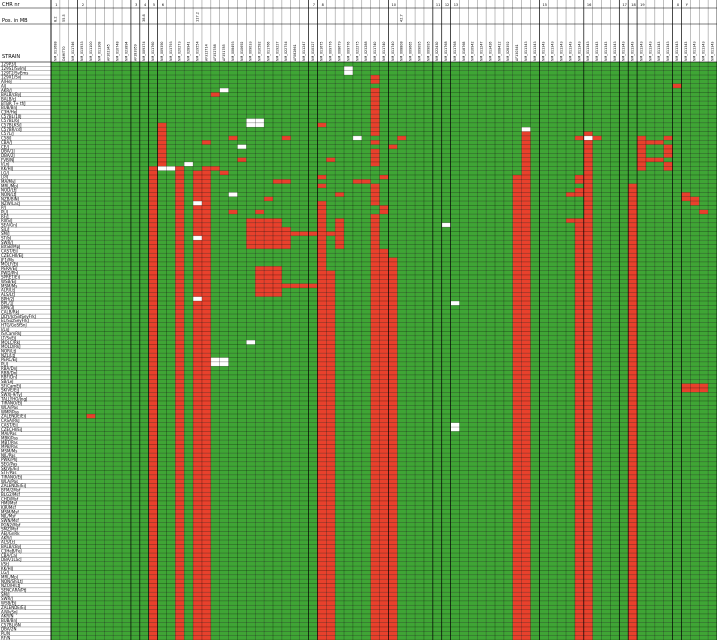  Describe the element at coordinates (8, 355) in the screenshot. I see `strain-label: NZL/LtJ` at that location.